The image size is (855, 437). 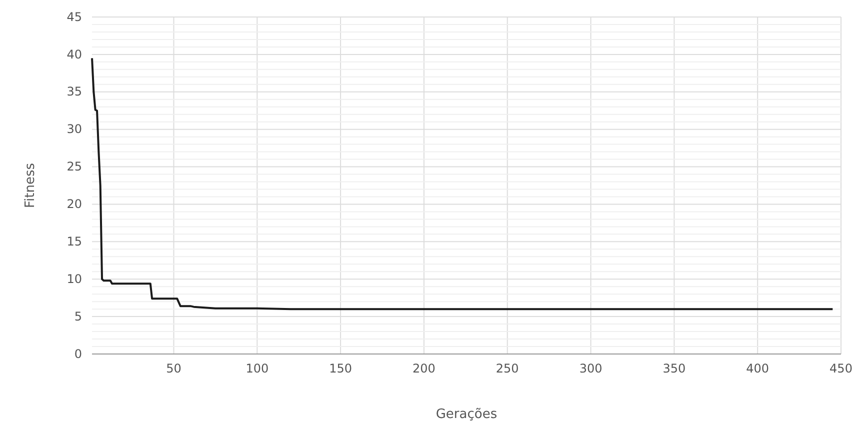 I want to click on y-tick-label: 15, so click(x=74, y=241).